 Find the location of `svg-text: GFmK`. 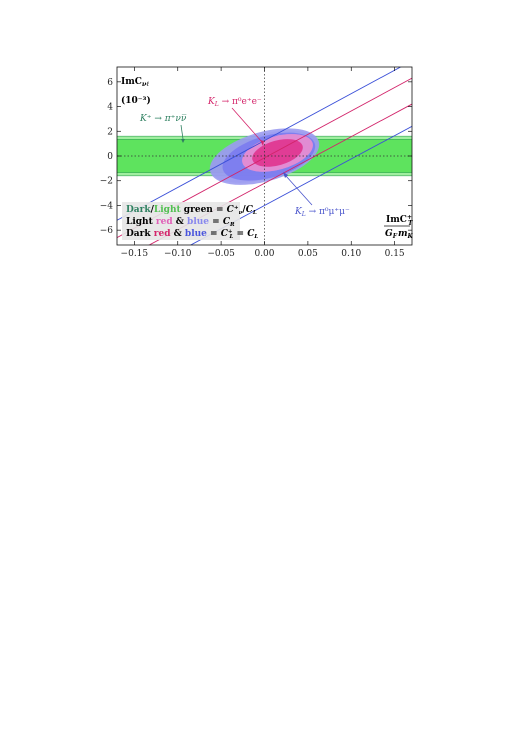

svg-text: GFmK is located at coordinates (399, 234).